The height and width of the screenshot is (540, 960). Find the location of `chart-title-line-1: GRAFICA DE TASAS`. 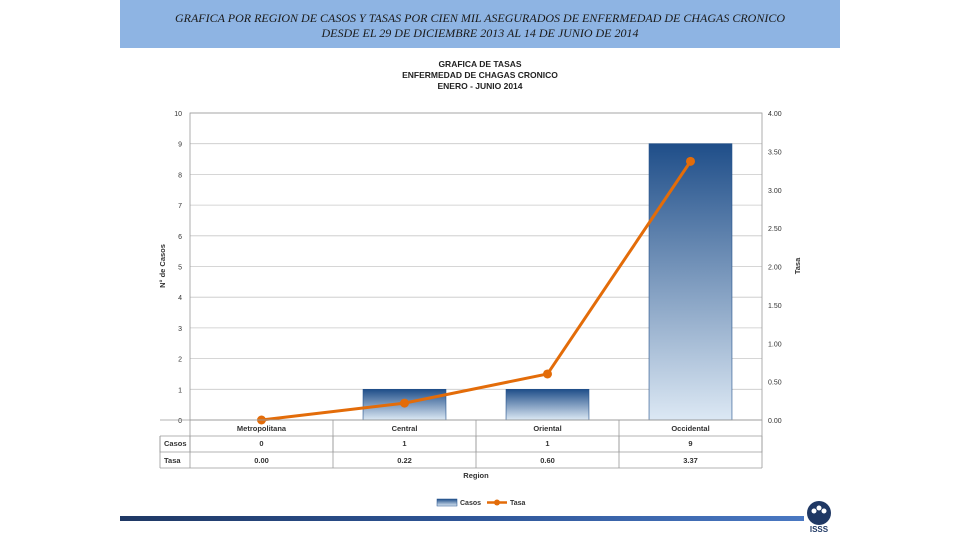

chart-title-line-1: GRAFICA DE TASAS is located at coordinates (480, 64).